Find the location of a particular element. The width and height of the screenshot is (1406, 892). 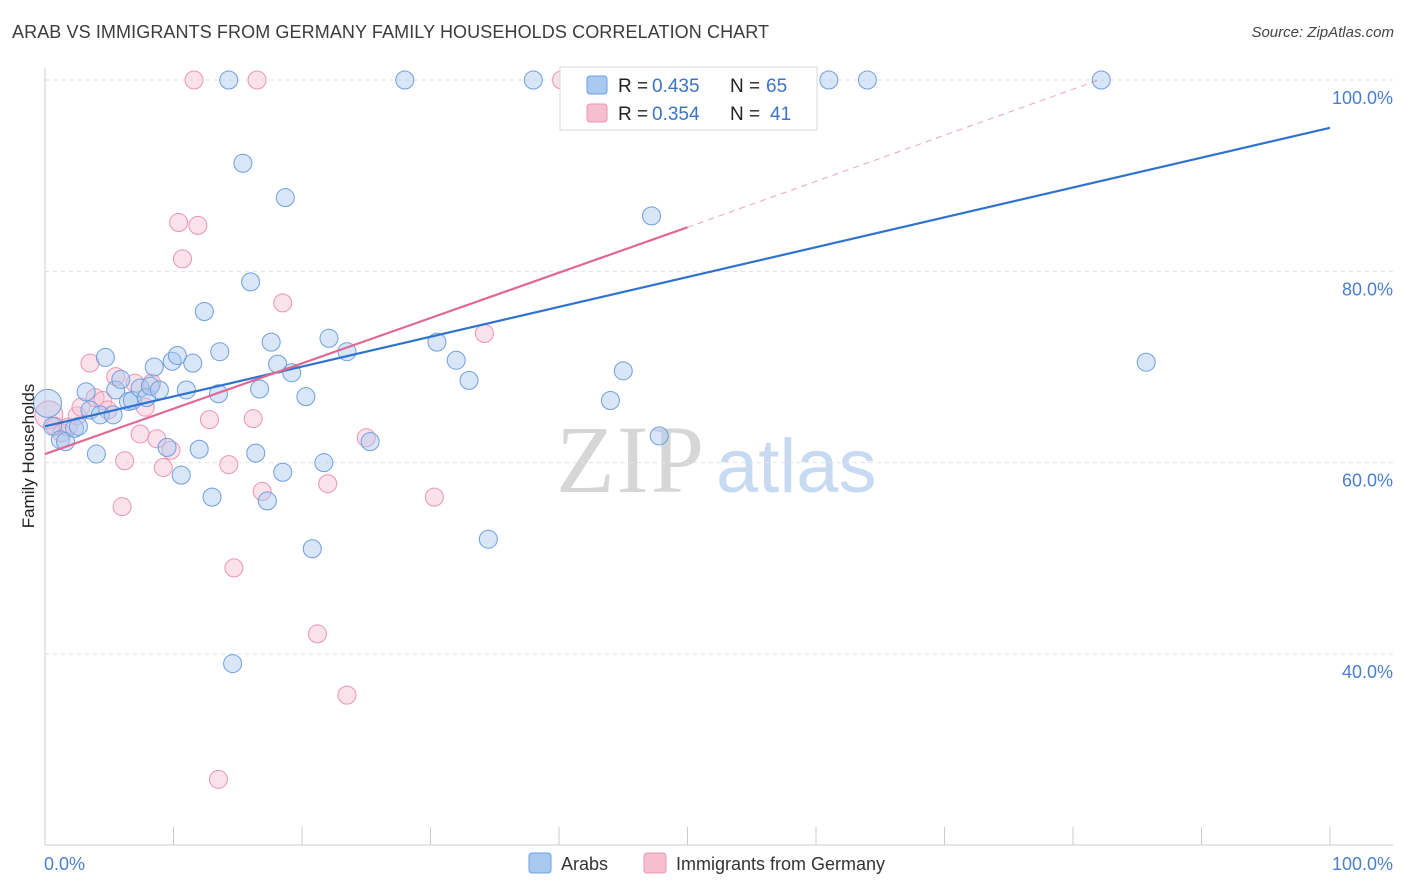

source-credit: Source: ZipAtlas.com is located at coordinates (1322, 32).